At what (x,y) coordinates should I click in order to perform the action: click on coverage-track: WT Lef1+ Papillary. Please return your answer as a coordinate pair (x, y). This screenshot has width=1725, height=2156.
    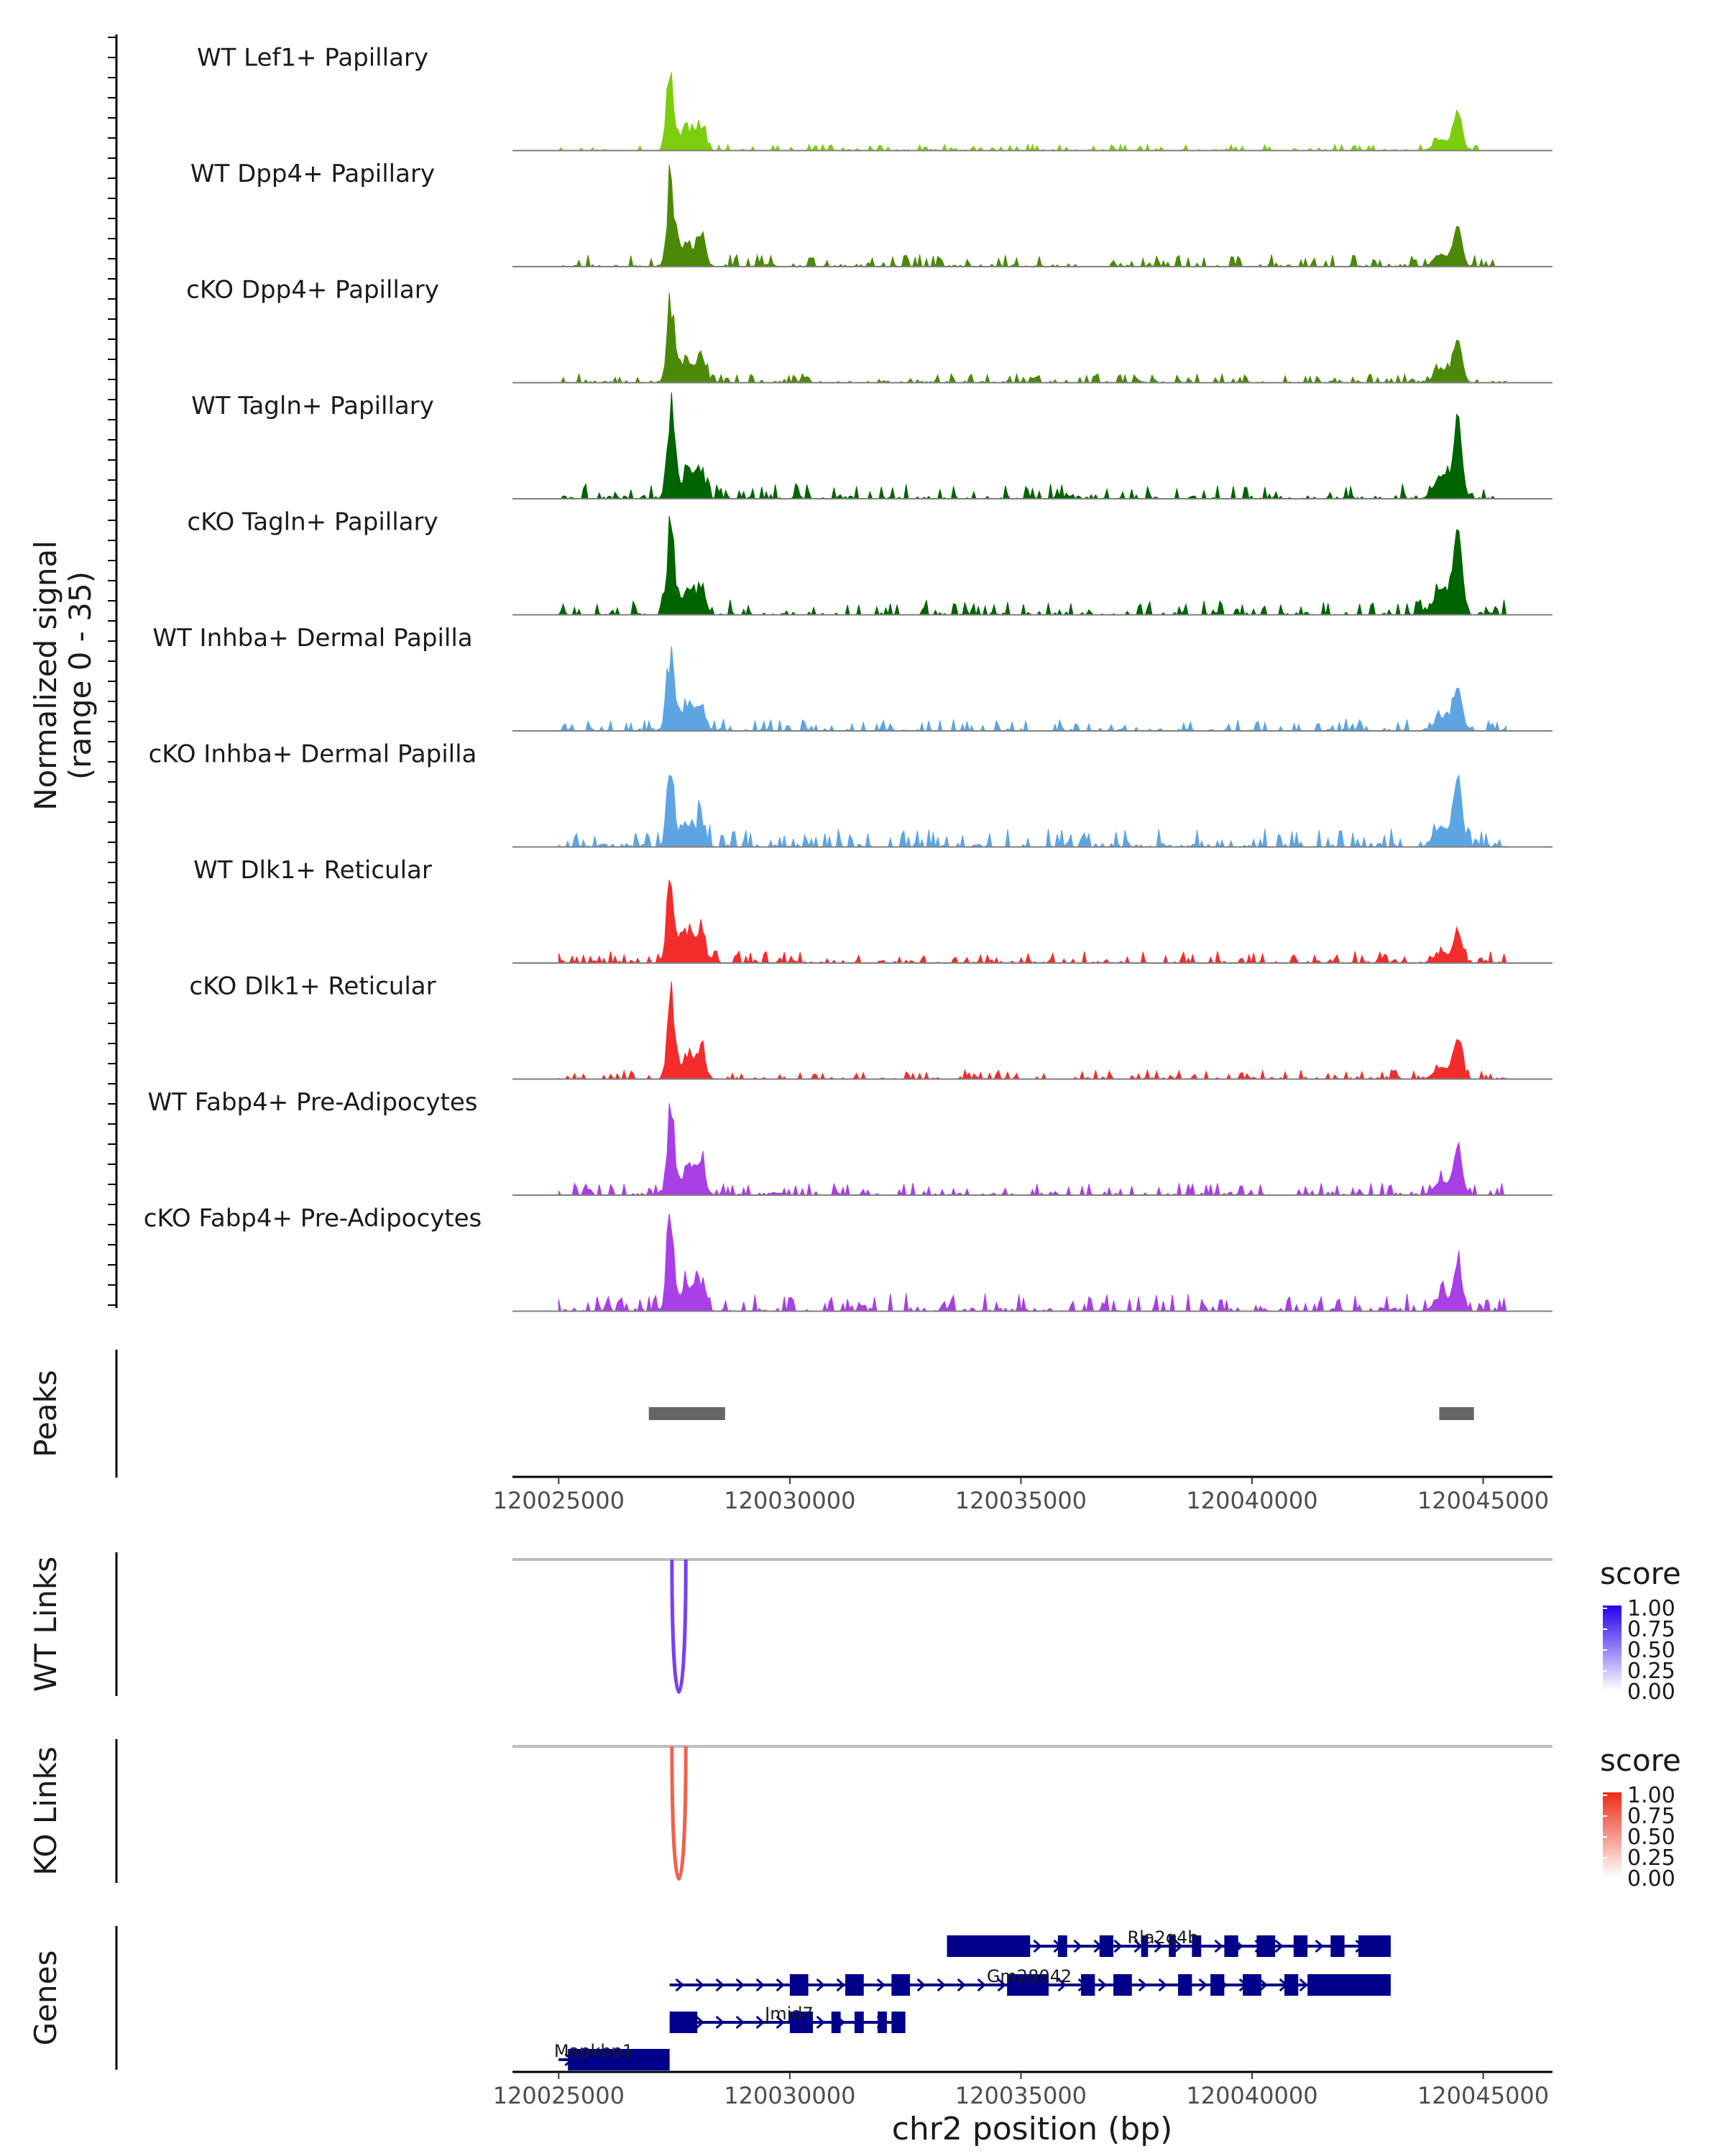
    Looking at the image, I should click on (874, 98).